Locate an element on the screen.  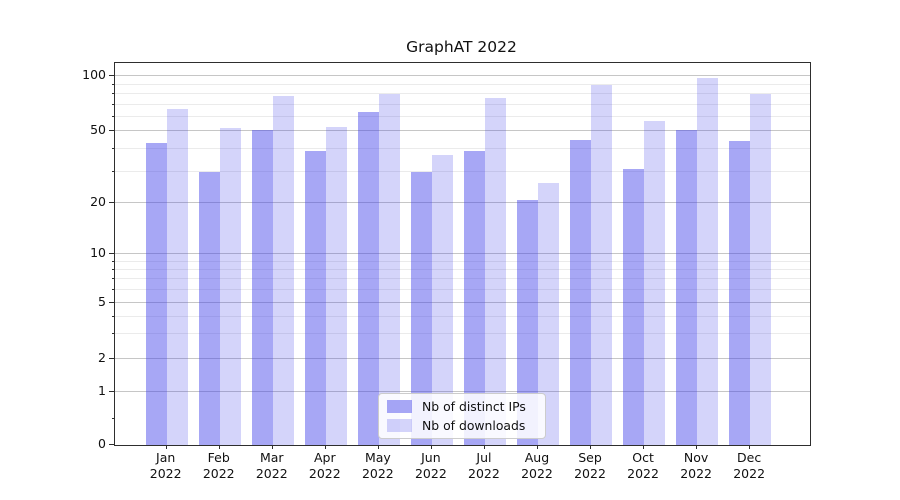
bar-downloads-aug is located at coordinates (548, 313).